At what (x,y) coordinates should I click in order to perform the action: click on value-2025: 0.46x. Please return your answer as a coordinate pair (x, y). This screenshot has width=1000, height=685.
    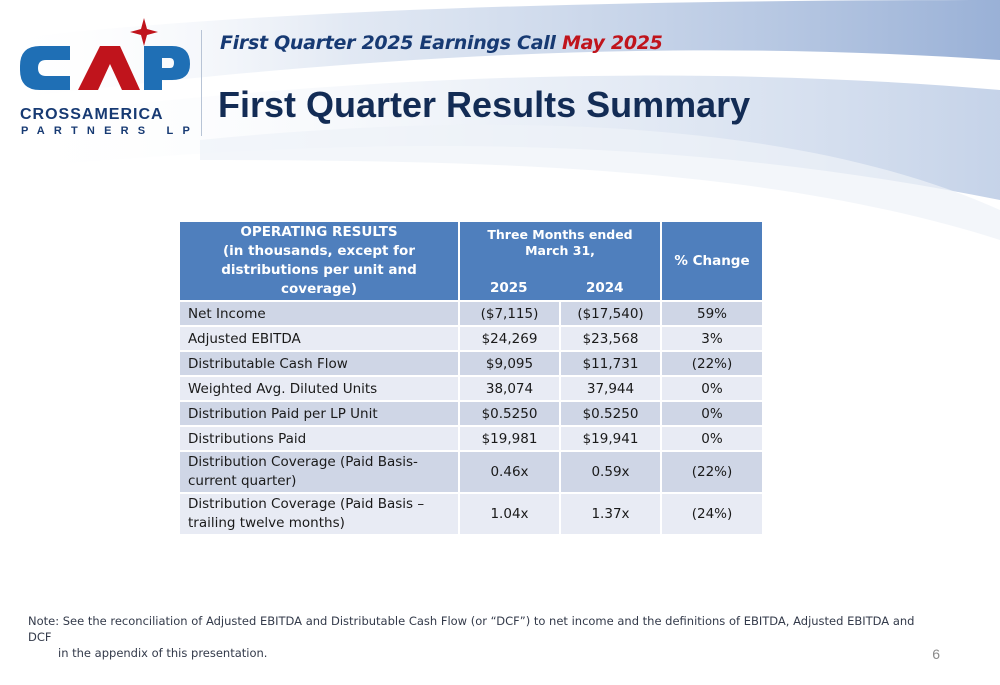
    Looking at the image, I should click on (509, 472).